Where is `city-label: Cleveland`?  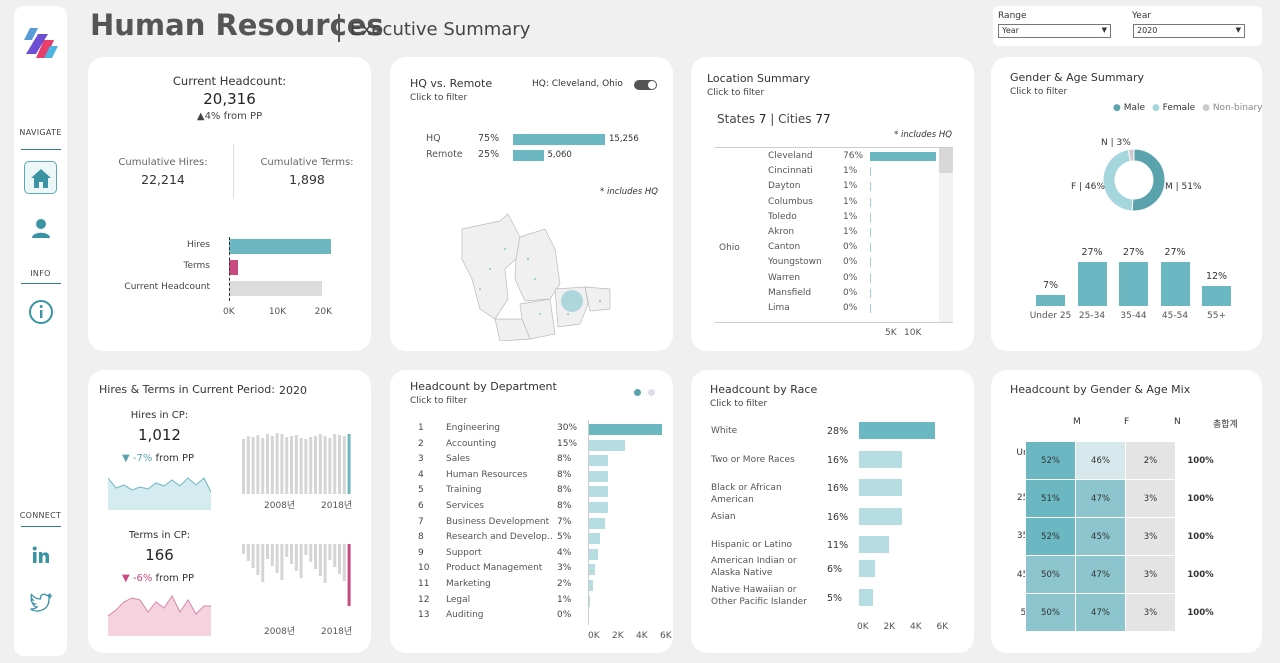
city-label: Cleveland is located at coordinates (790, 156).